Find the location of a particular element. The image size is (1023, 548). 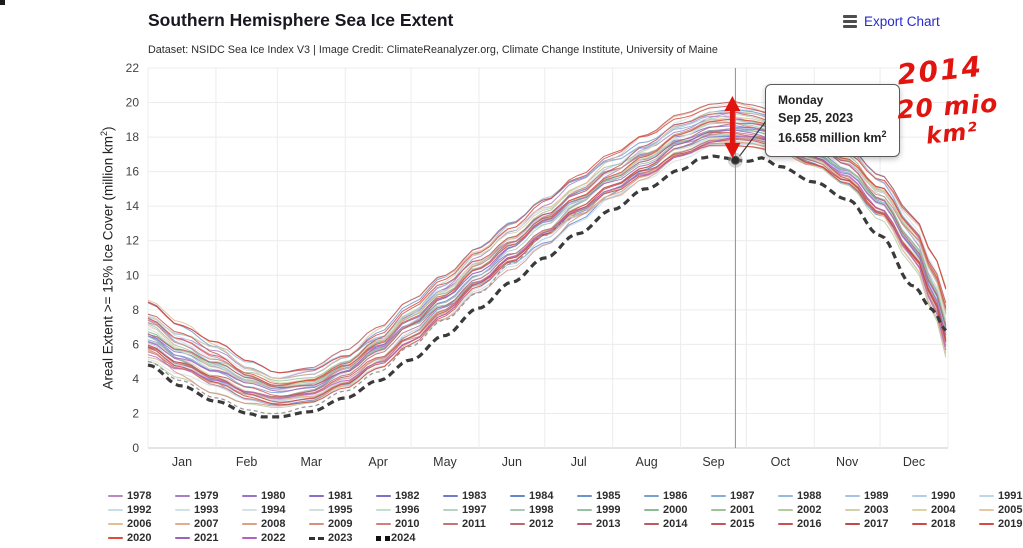

legend-swatch-2007 is located at coordinates (182, 524).